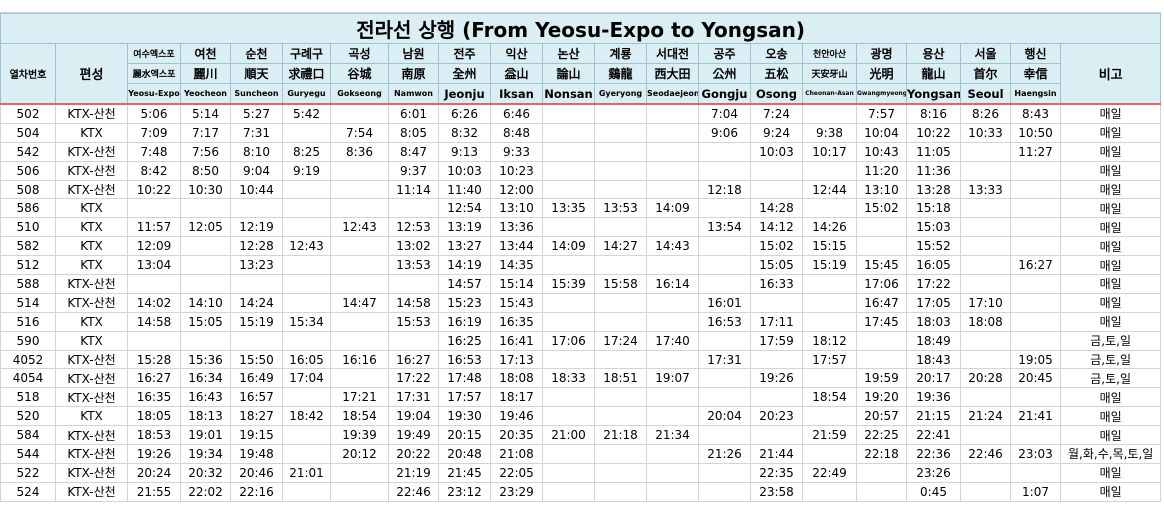 Image resolution: width=1164 pixels, height=510 pixels. What do you see at coordinates (933, 340) in the screenshot?
I see `departure-time: 18:49` at bounding box center [933, 340].